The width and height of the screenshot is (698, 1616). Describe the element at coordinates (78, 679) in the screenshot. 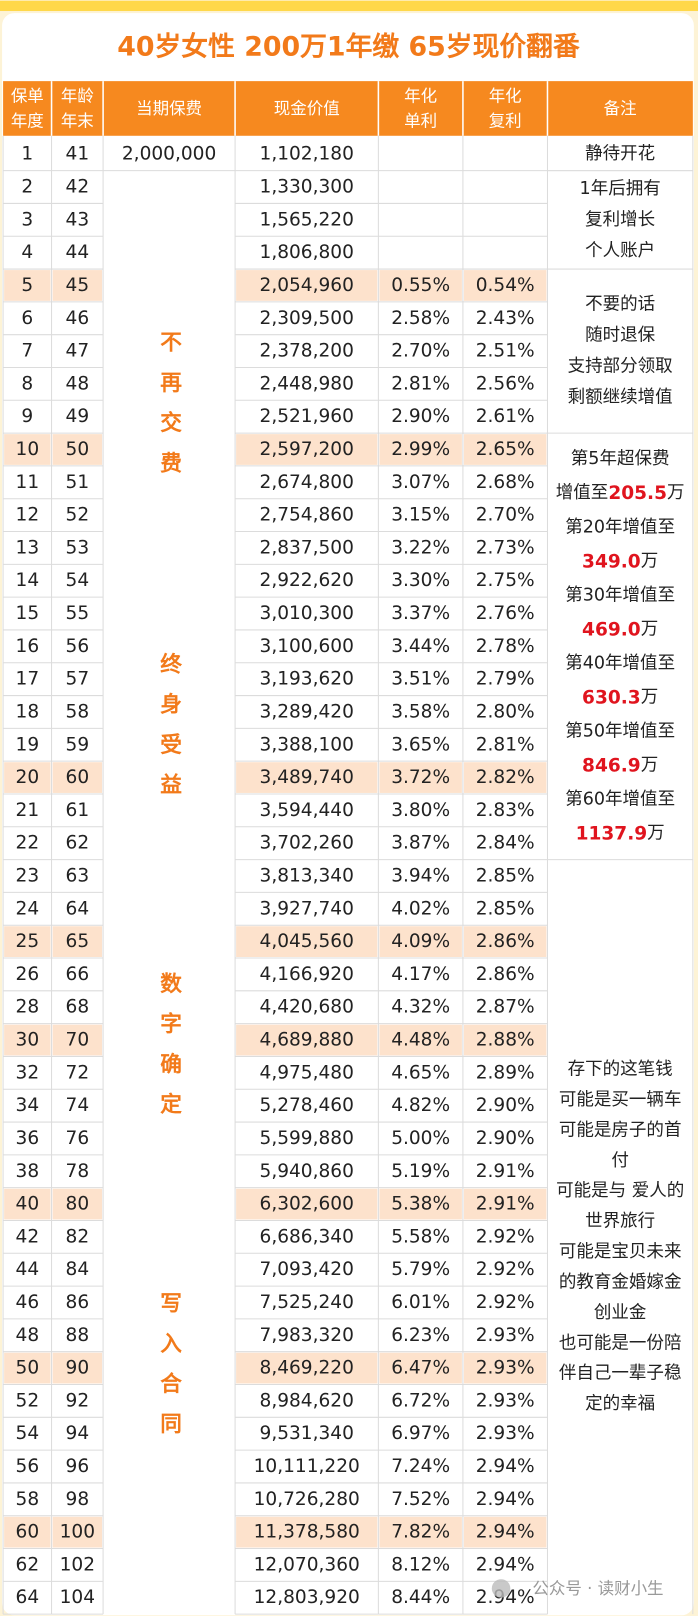

I see `cell: 57` at that location.